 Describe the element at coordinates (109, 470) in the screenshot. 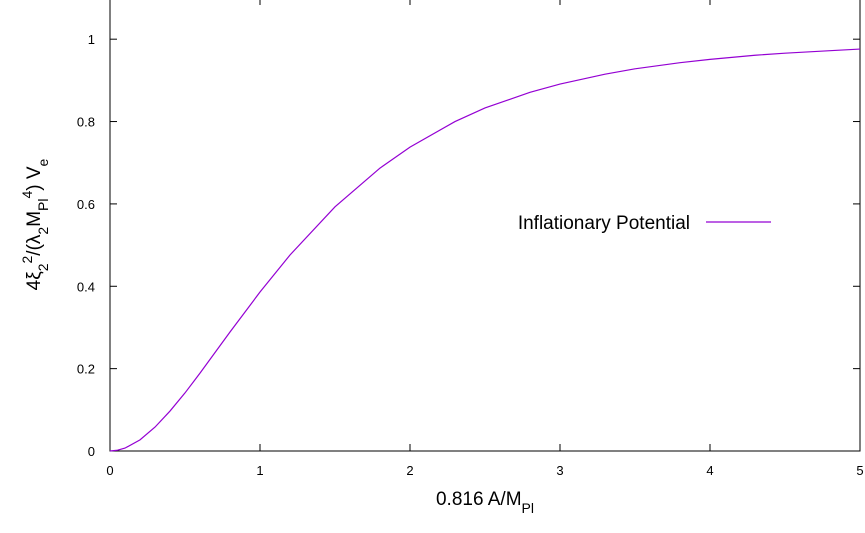

I see `x-tick-label: 0` at that location.